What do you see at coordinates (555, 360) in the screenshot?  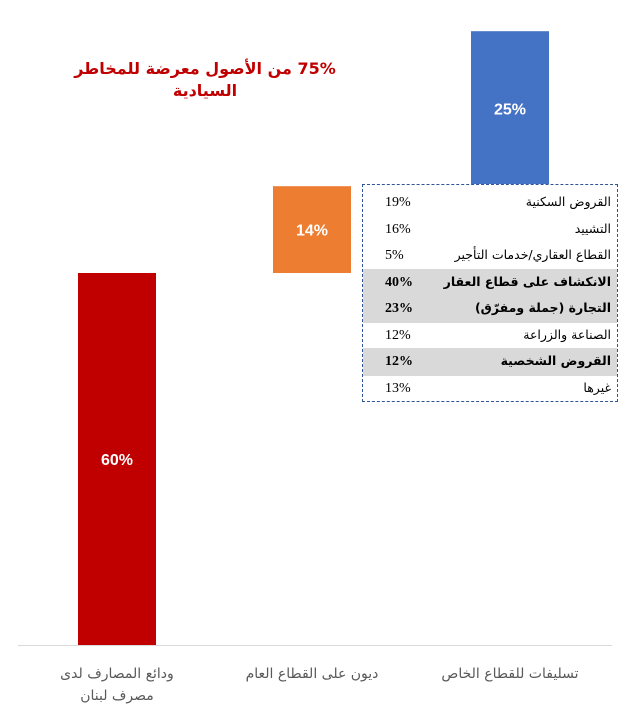 I see `breakdown-label: القروض الشخصية` at bounding box center [555, 360].